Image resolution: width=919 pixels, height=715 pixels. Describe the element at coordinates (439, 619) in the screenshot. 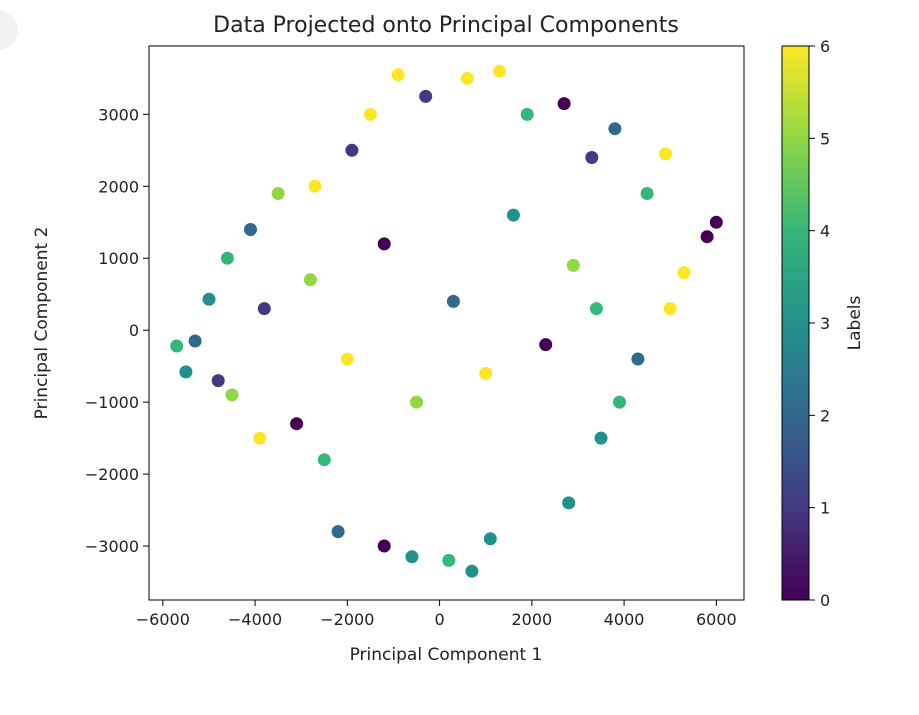

I see `x-tick-label: 0` at that location.